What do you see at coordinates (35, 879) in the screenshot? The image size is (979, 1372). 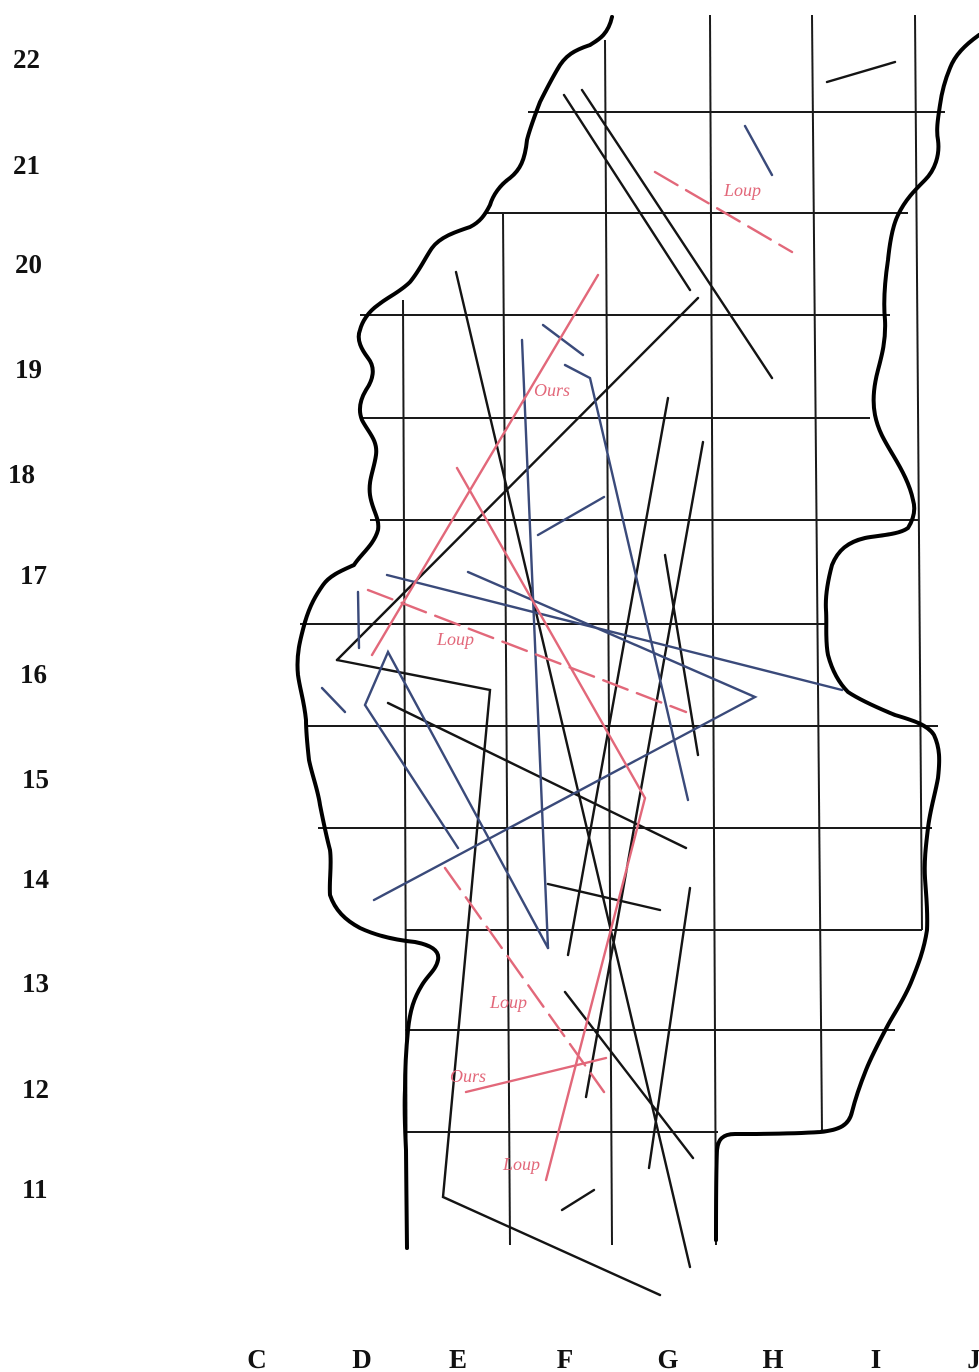 I see `row-label: 14` at bounding box center [35, 879].